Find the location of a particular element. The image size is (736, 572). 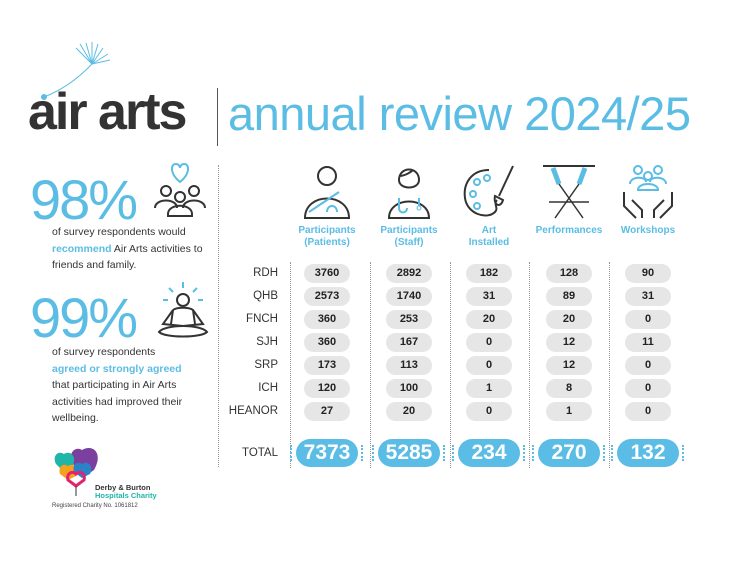

table-cell: 3760 is located at coordinates (327, 273).